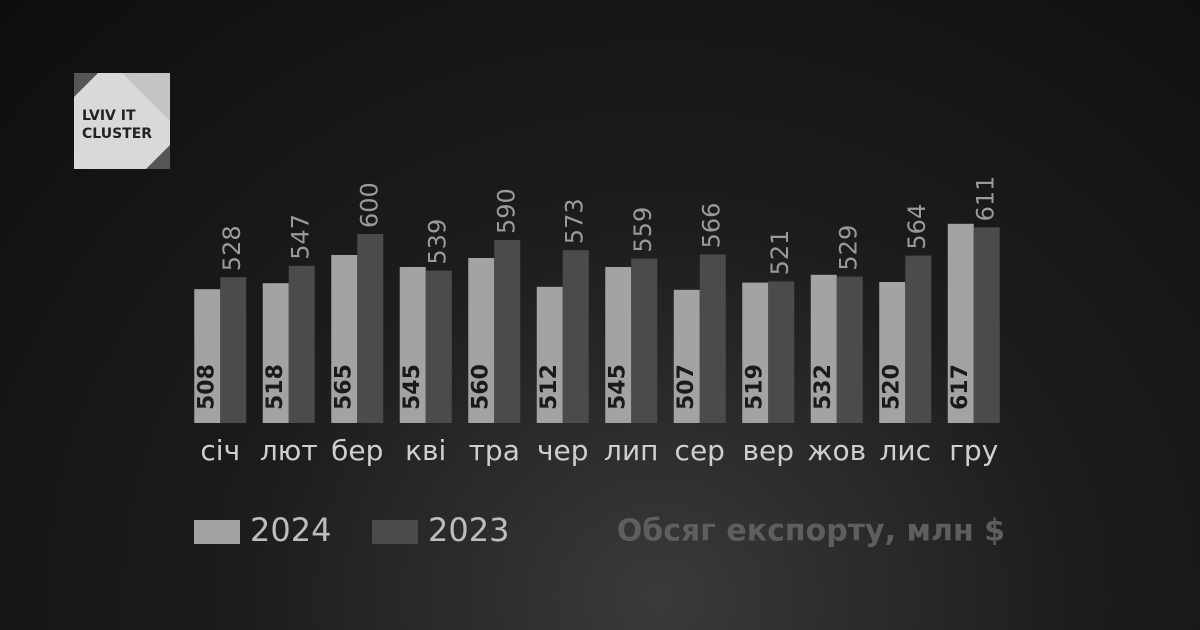 This screenshot has width=1200, height=630. What do you see at coordinates (425, 450) in the screenshot?
I see `x-tick-label: кві` at bounding box center [425, 450].